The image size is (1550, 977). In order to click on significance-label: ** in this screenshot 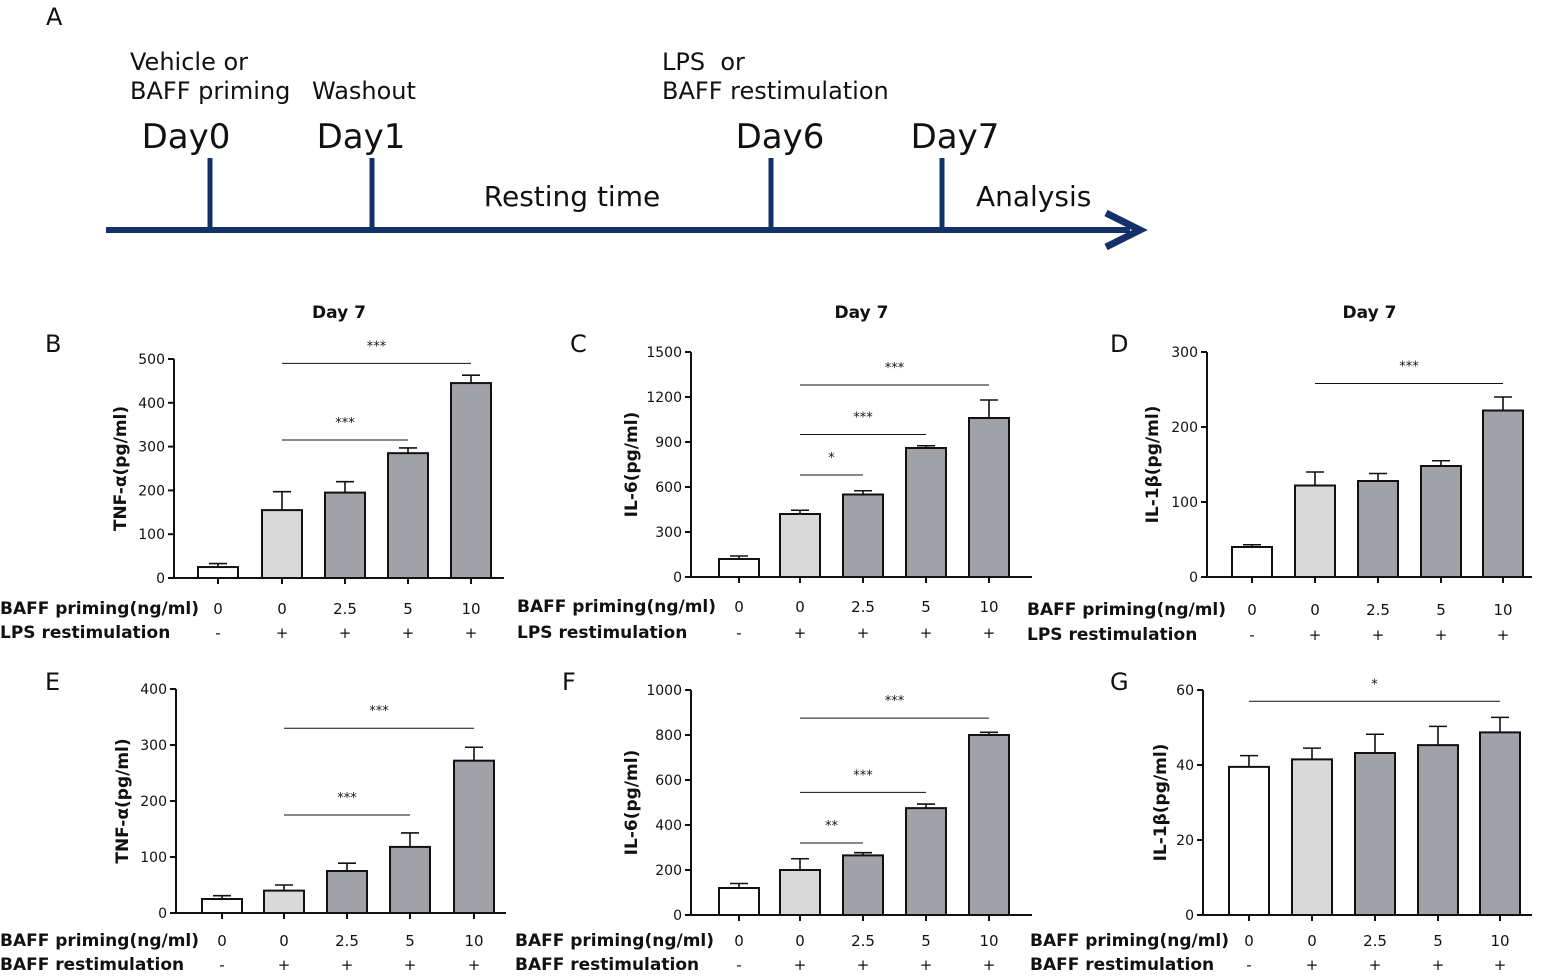, I will do `click(832, 826)`.